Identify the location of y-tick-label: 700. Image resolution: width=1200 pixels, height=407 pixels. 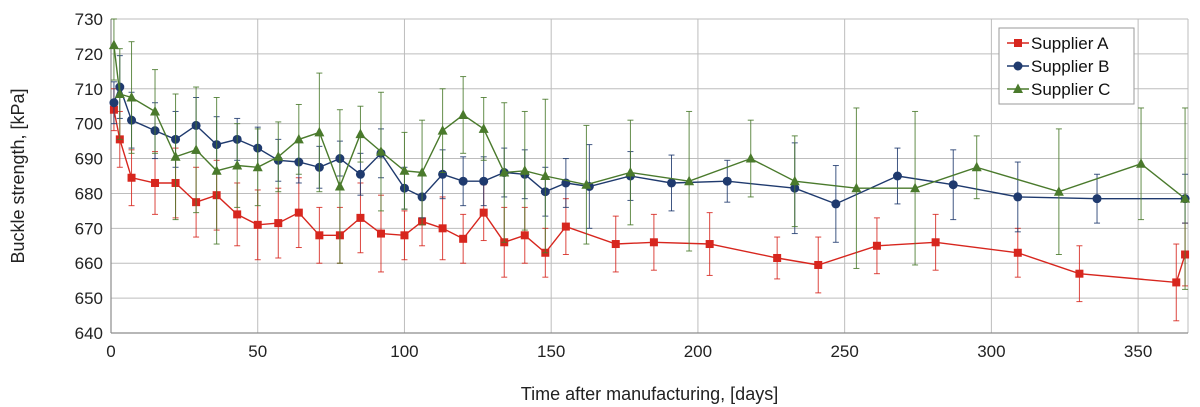
(89, 124).